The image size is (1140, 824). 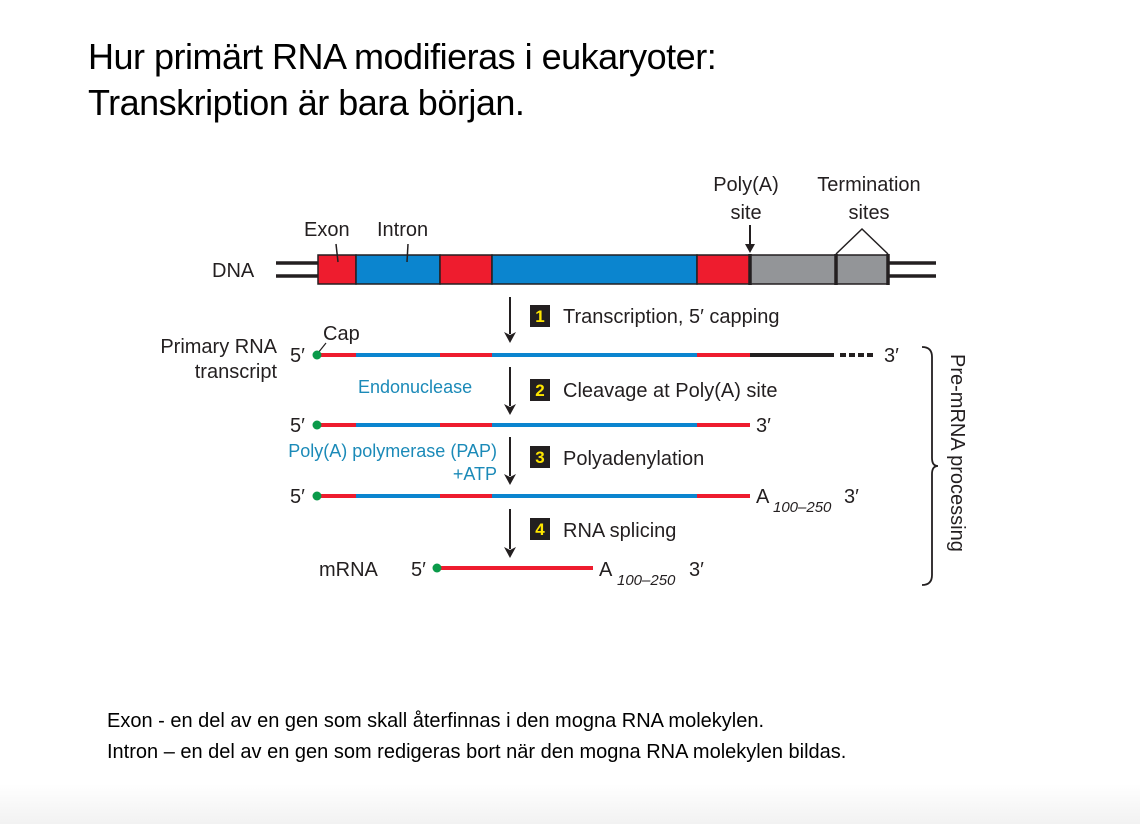 What do you see at coordinates (530, 426) in the screenshot?
I see `cleaved-transcript: 5′ 3′` at bounding box center [530, 426].